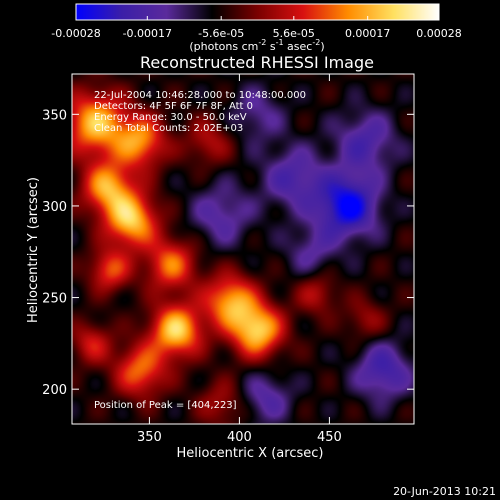  Describe the element at coordinates (221, 33) in the screenshot. I see `colorbar-tick-label: -5.6e-05` at that location.